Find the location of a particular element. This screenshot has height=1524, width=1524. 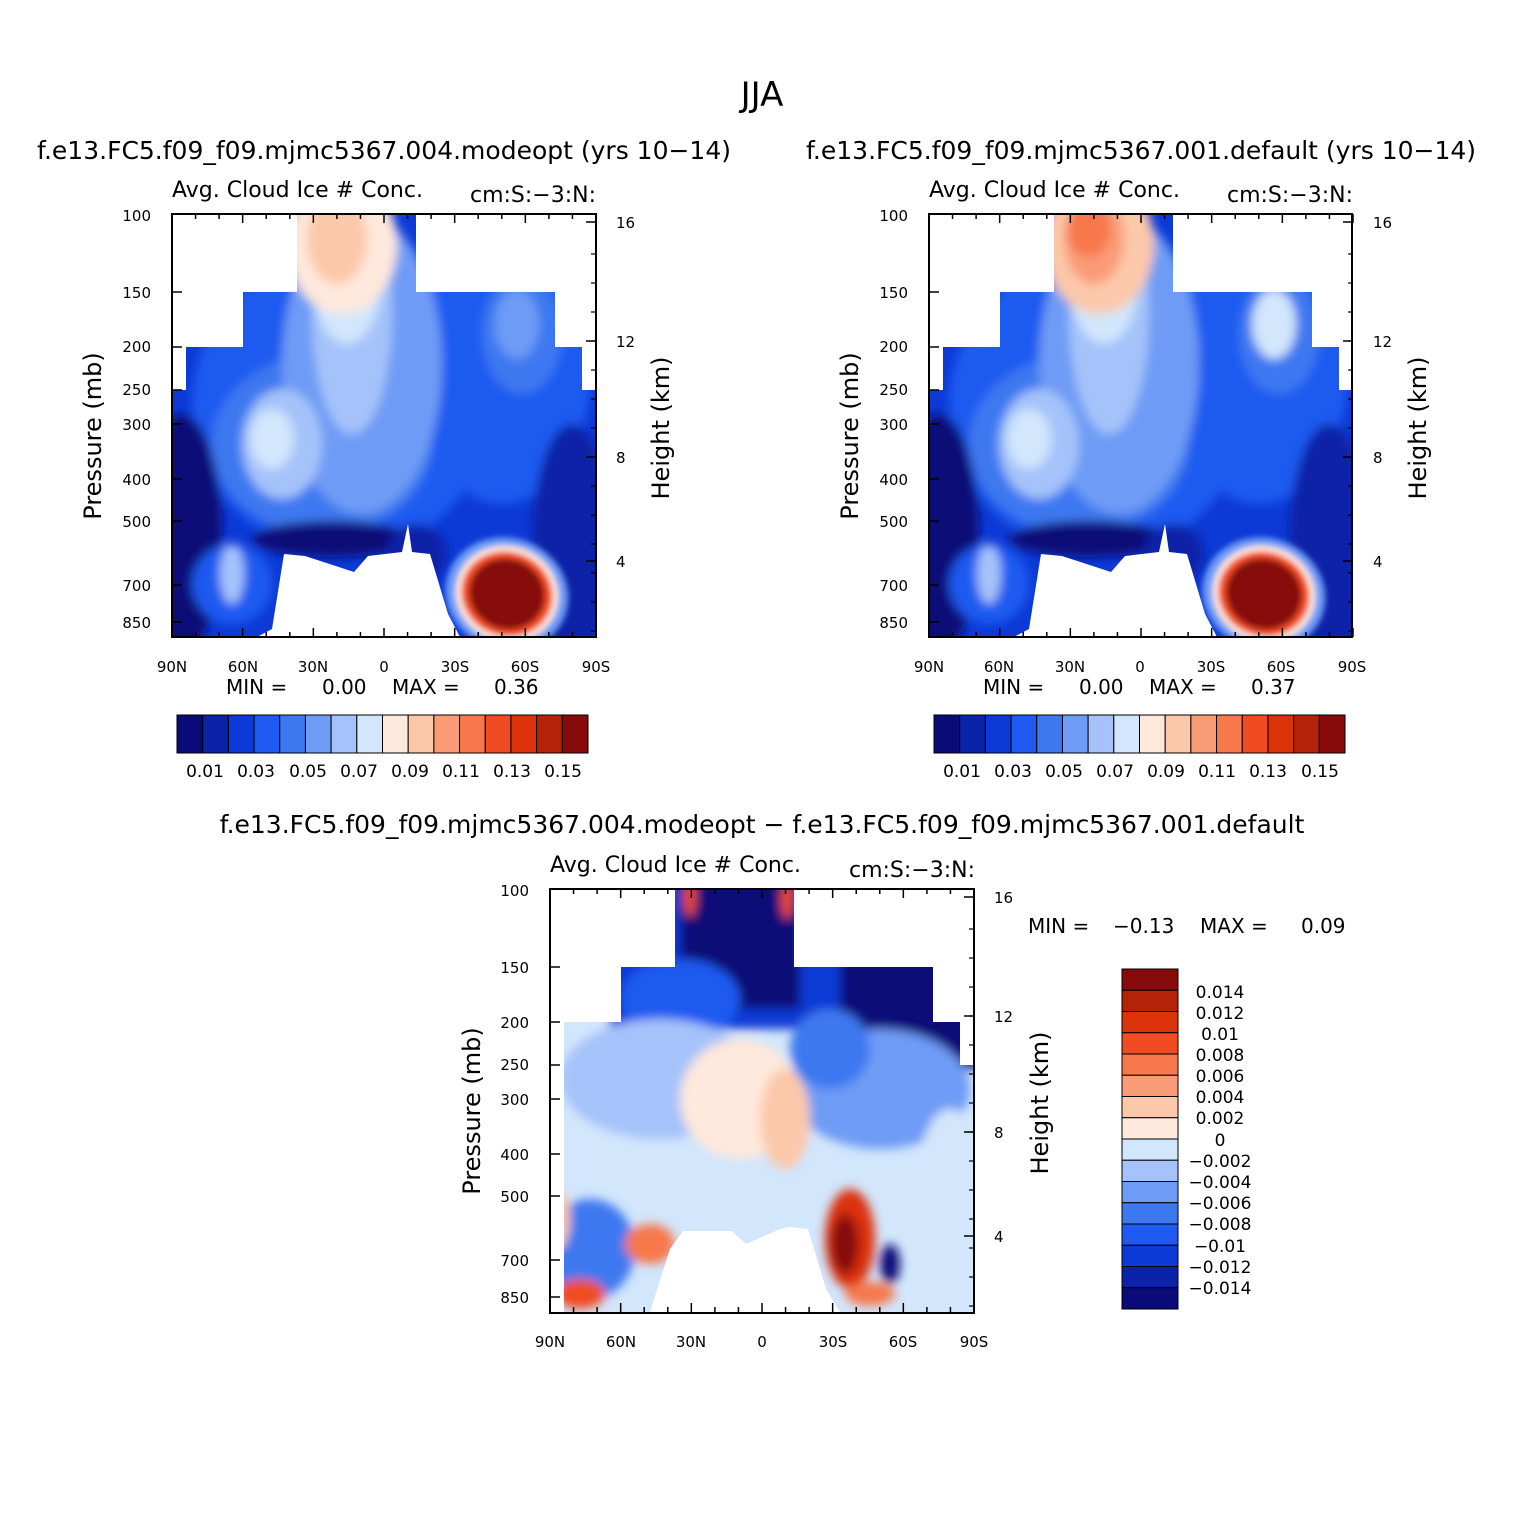

colorbar-label: 0.11 is located at coordinates (1217, 772).